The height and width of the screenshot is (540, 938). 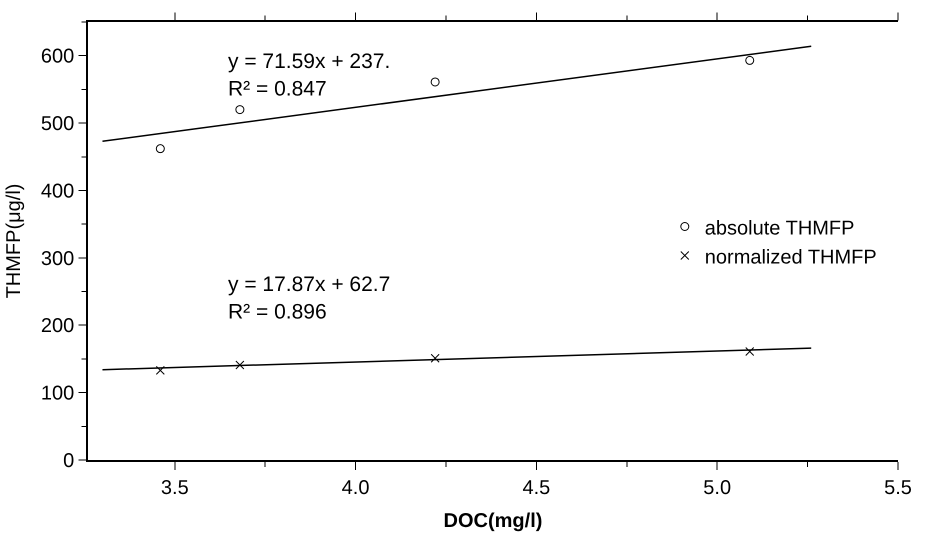 I want to click on x-tick-label: 3.5, so click(x=174, y=487).